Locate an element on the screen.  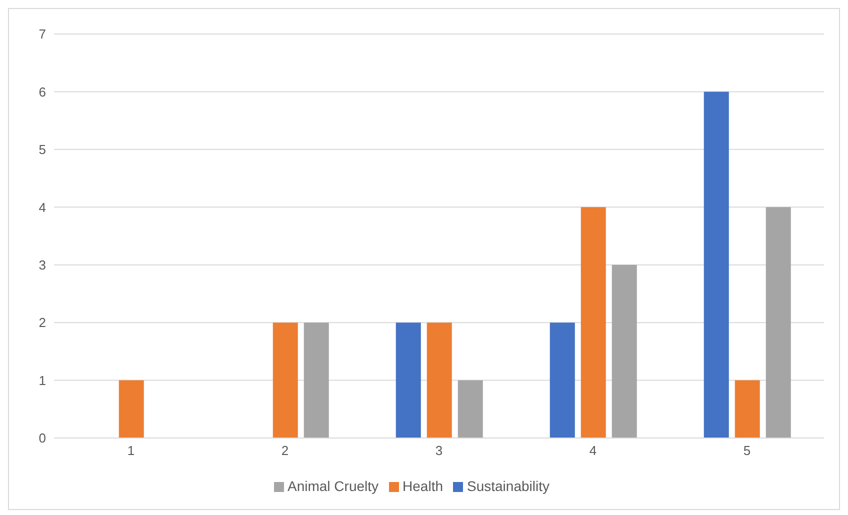
y-tick-label: 3 is located at coordinates (42, 264).